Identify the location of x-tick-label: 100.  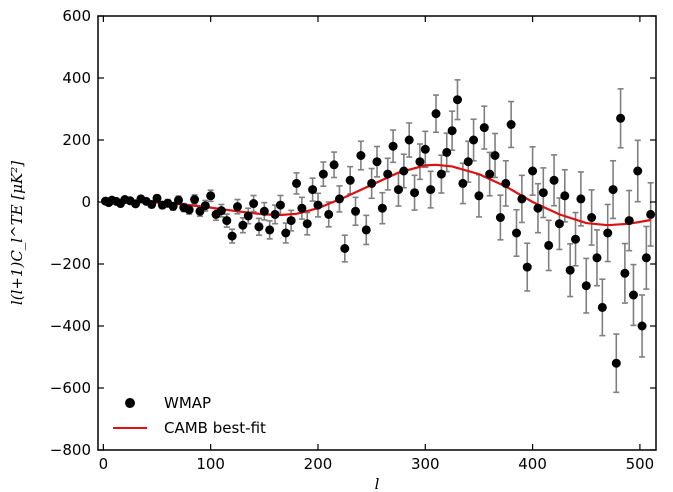
(210, 464).